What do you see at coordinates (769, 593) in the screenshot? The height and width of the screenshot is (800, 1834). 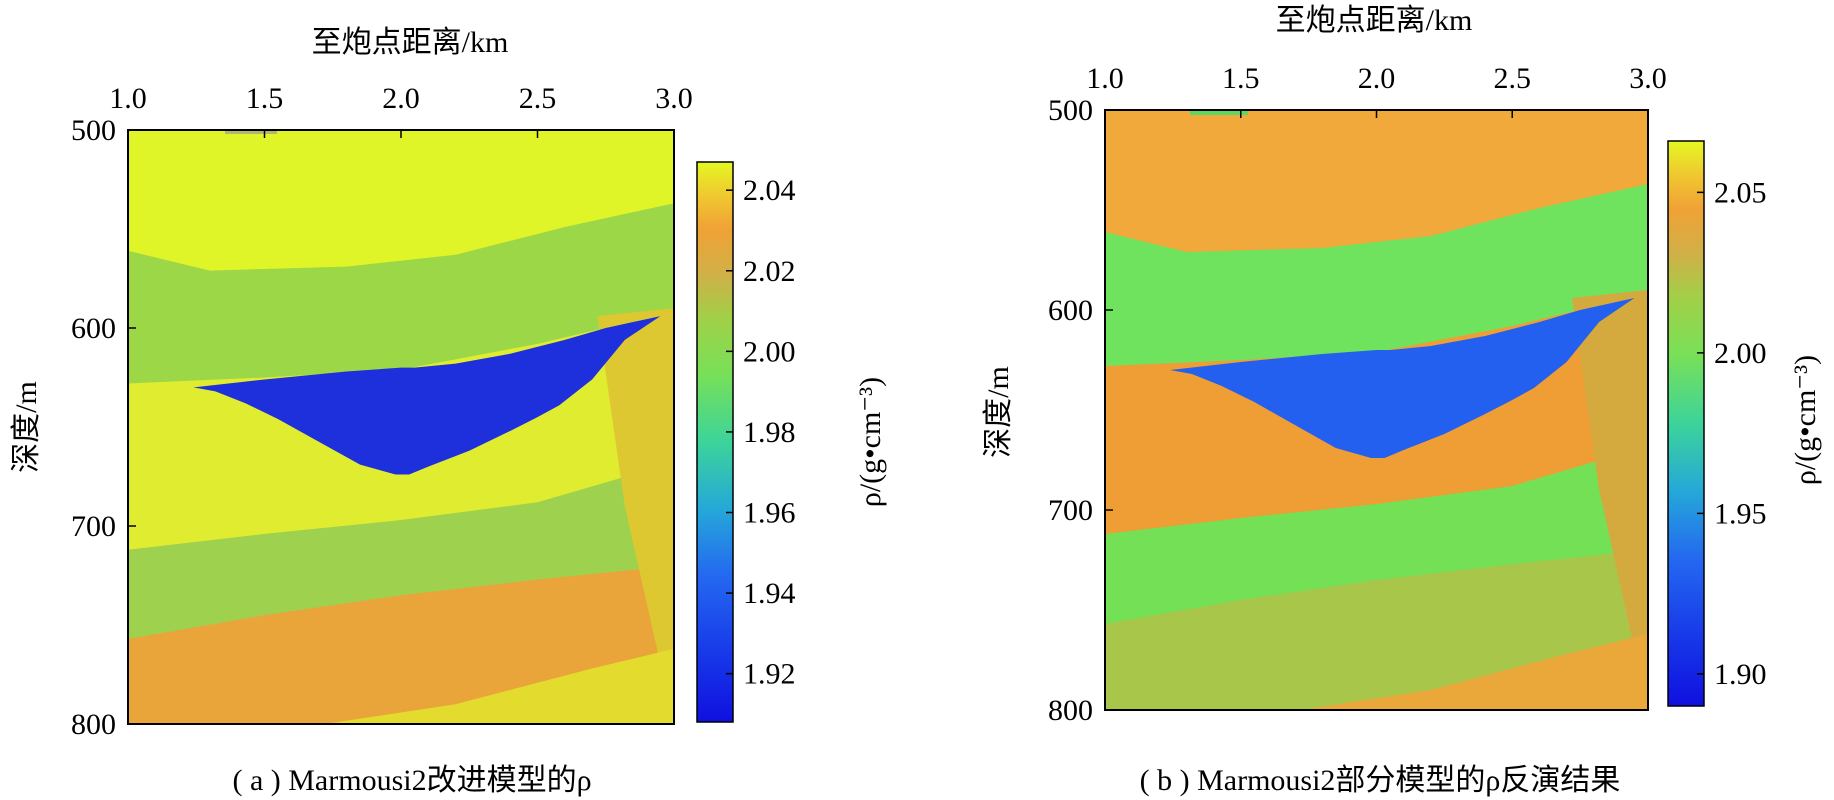 I see `colorbar-tick-label: 1.94` at bounding box center [769, 593].